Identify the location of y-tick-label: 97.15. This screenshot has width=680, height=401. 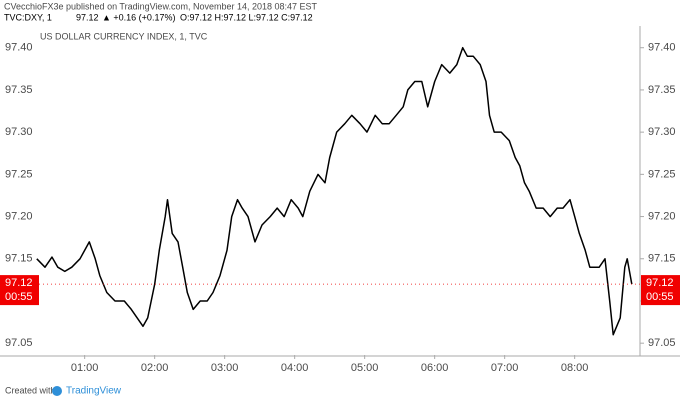
(19, 259).